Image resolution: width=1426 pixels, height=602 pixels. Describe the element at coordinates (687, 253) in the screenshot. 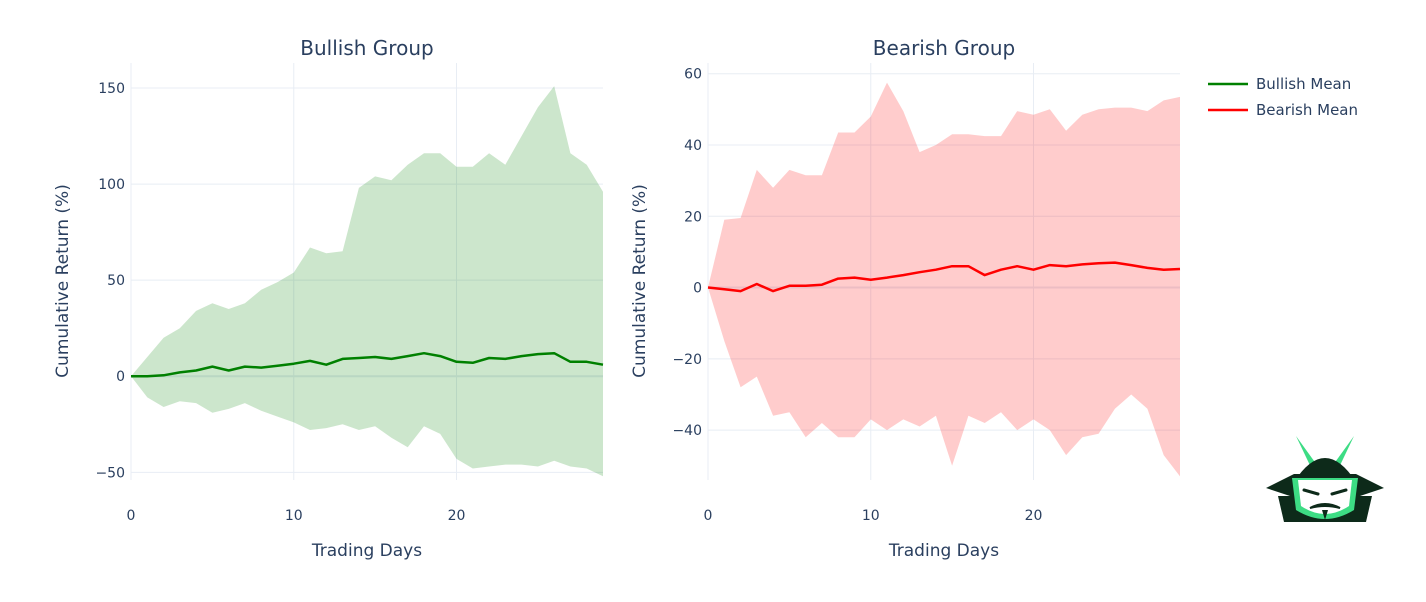

I see `bearish-y-ticks: −40 −20 0 20 40 60` at that location.